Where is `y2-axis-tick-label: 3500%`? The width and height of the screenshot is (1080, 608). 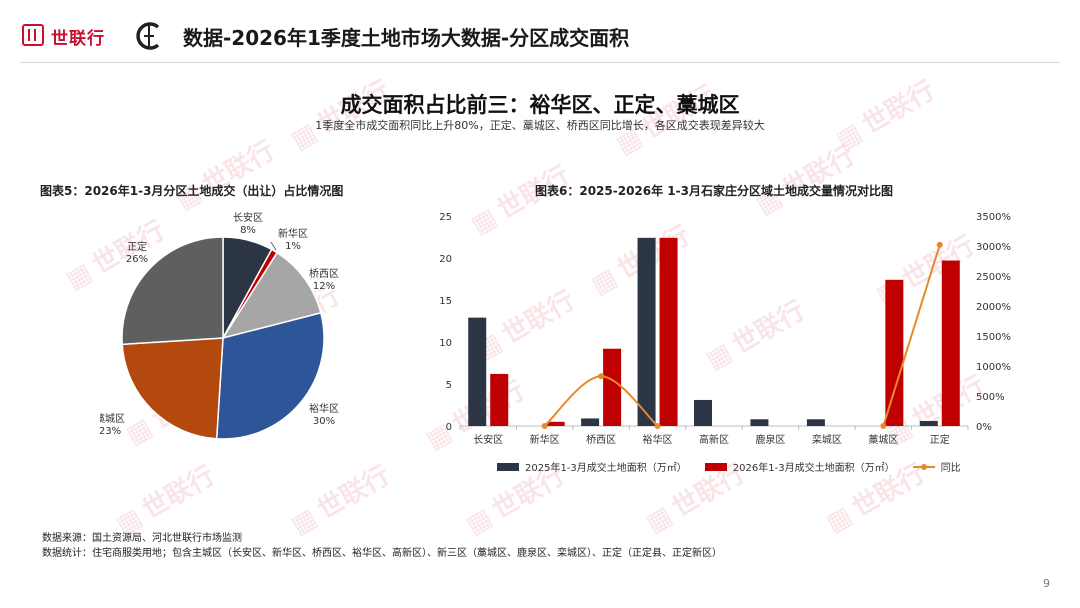 y2-axis-tick-label: 3500% is located at coordinates (993, 217).